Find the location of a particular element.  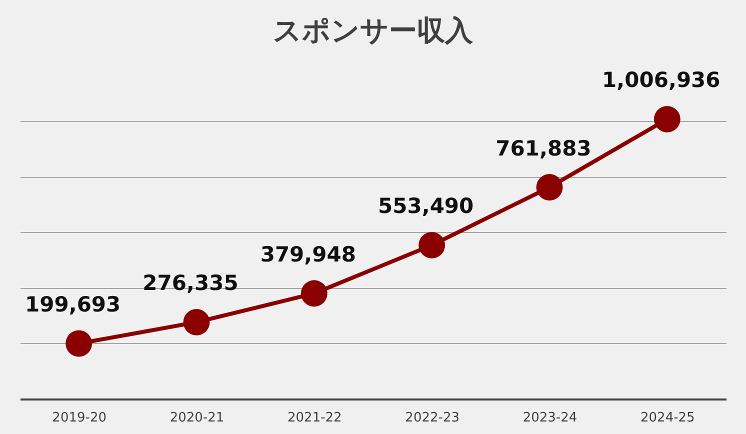

data-label: 761,883 is located at coordinates (544, 148).